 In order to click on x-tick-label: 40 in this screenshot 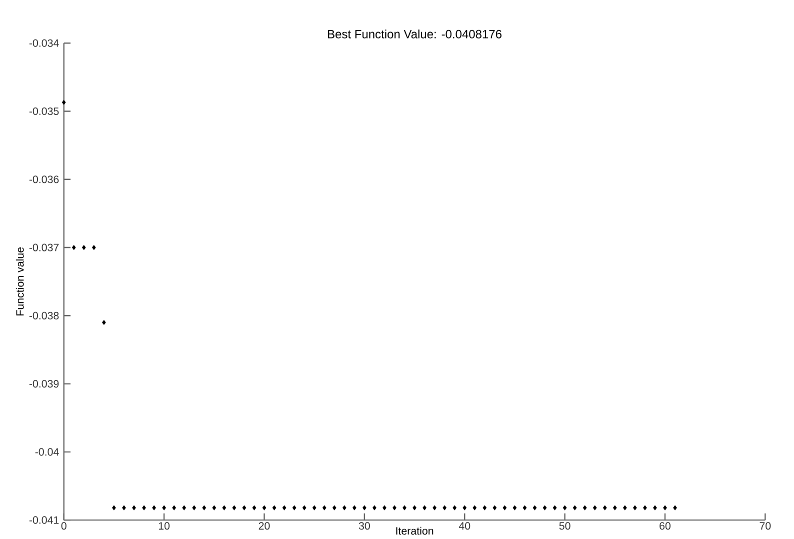, I will do `click(464, 526)`.